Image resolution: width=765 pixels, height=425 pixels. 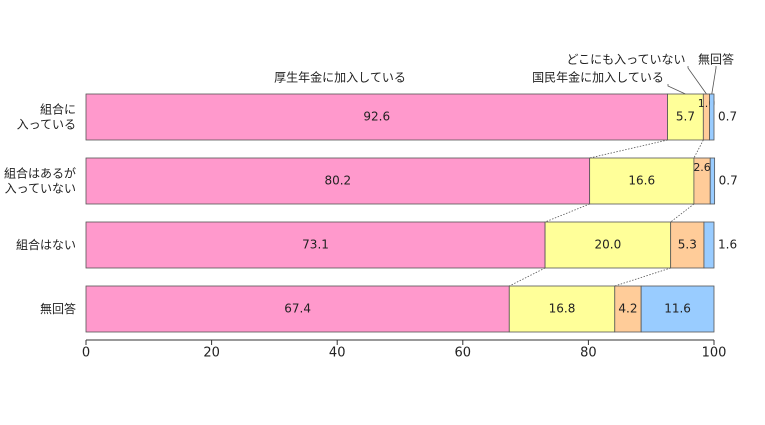 I want to click on x-tick-label: 80, so click(x=588, y=353).